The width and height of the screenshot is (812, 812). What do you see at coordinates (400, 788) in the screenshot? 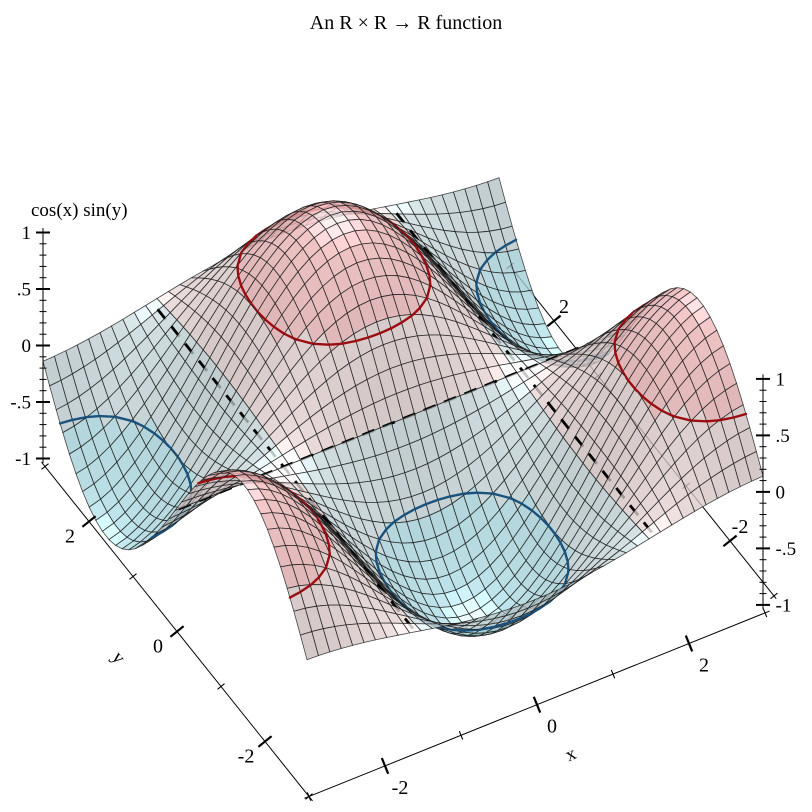
I see `x-axis-tick-label: -2` at bounding box center [400, 788].